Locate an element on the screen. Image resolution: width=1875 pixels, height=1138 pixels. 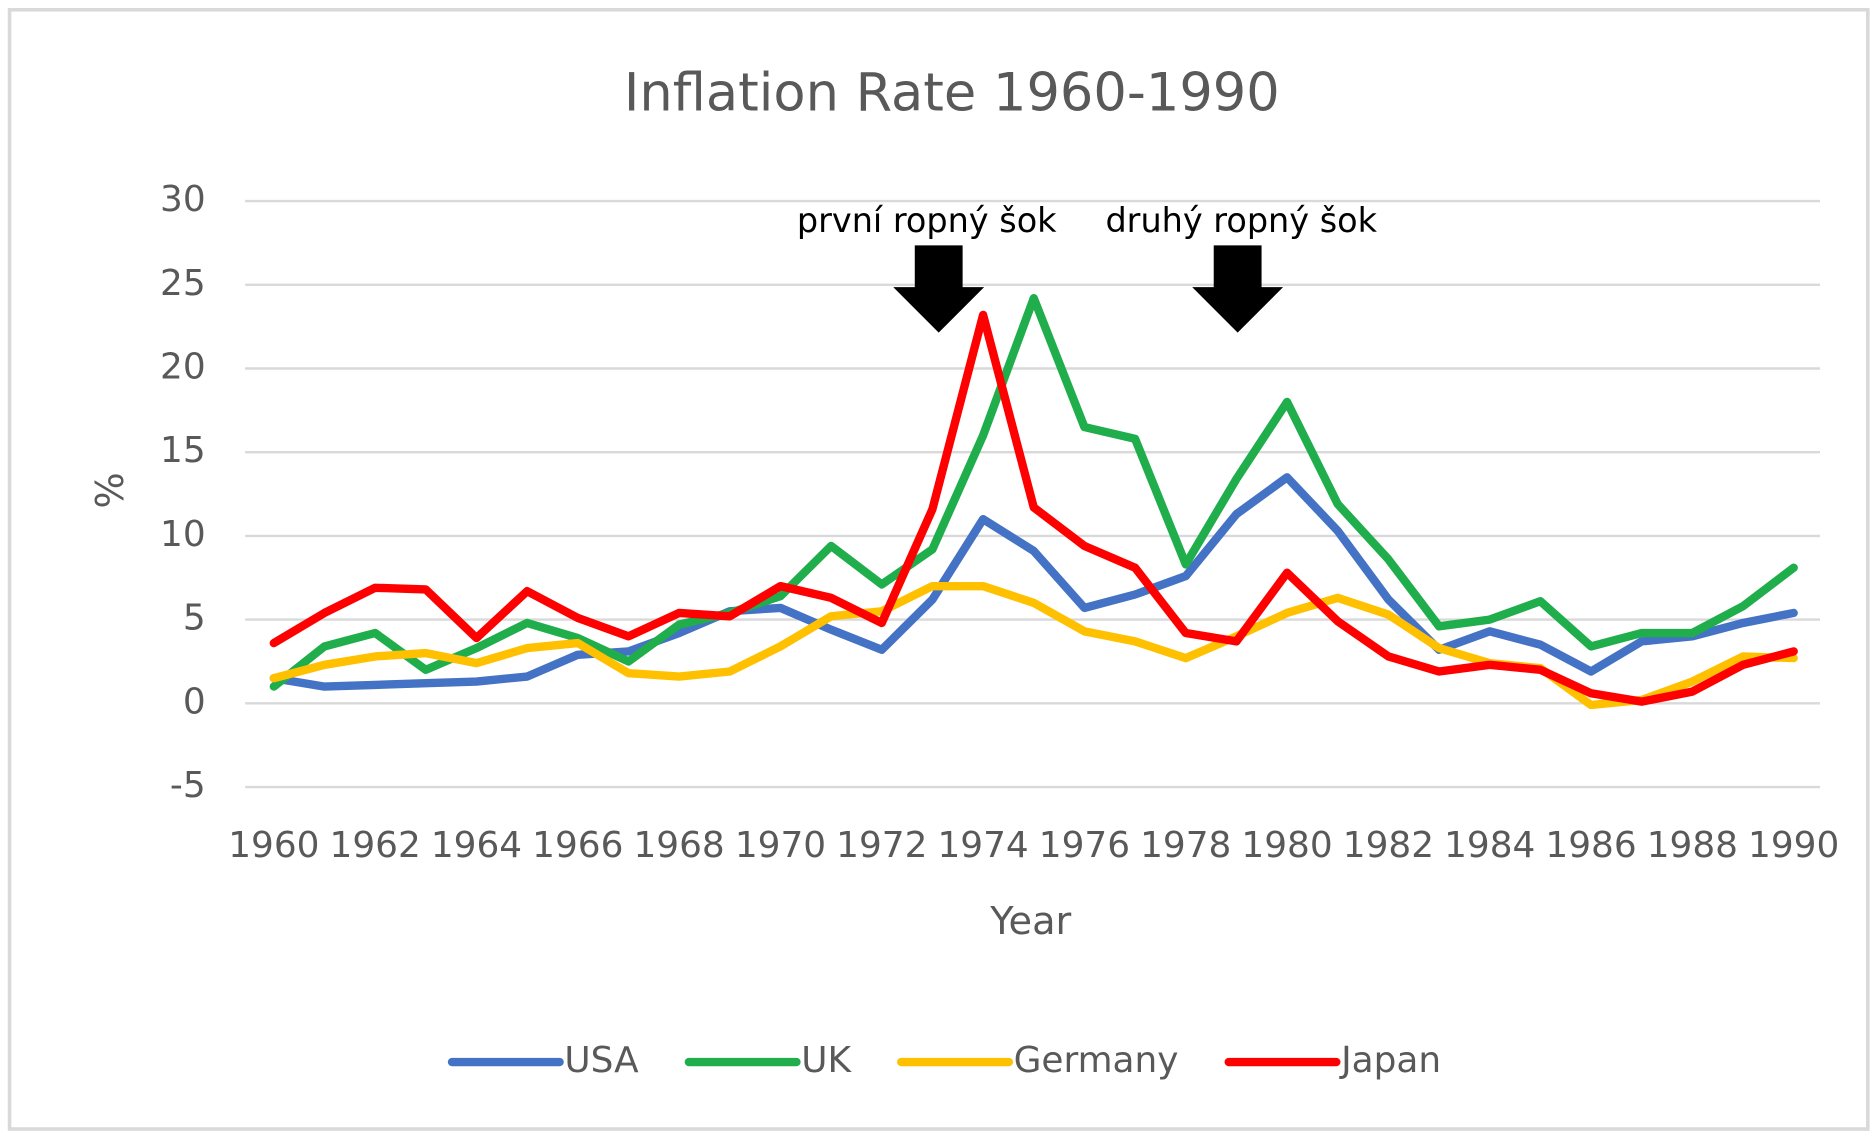
x-tick-label: 1990 is located at coordinates (1793, 845).